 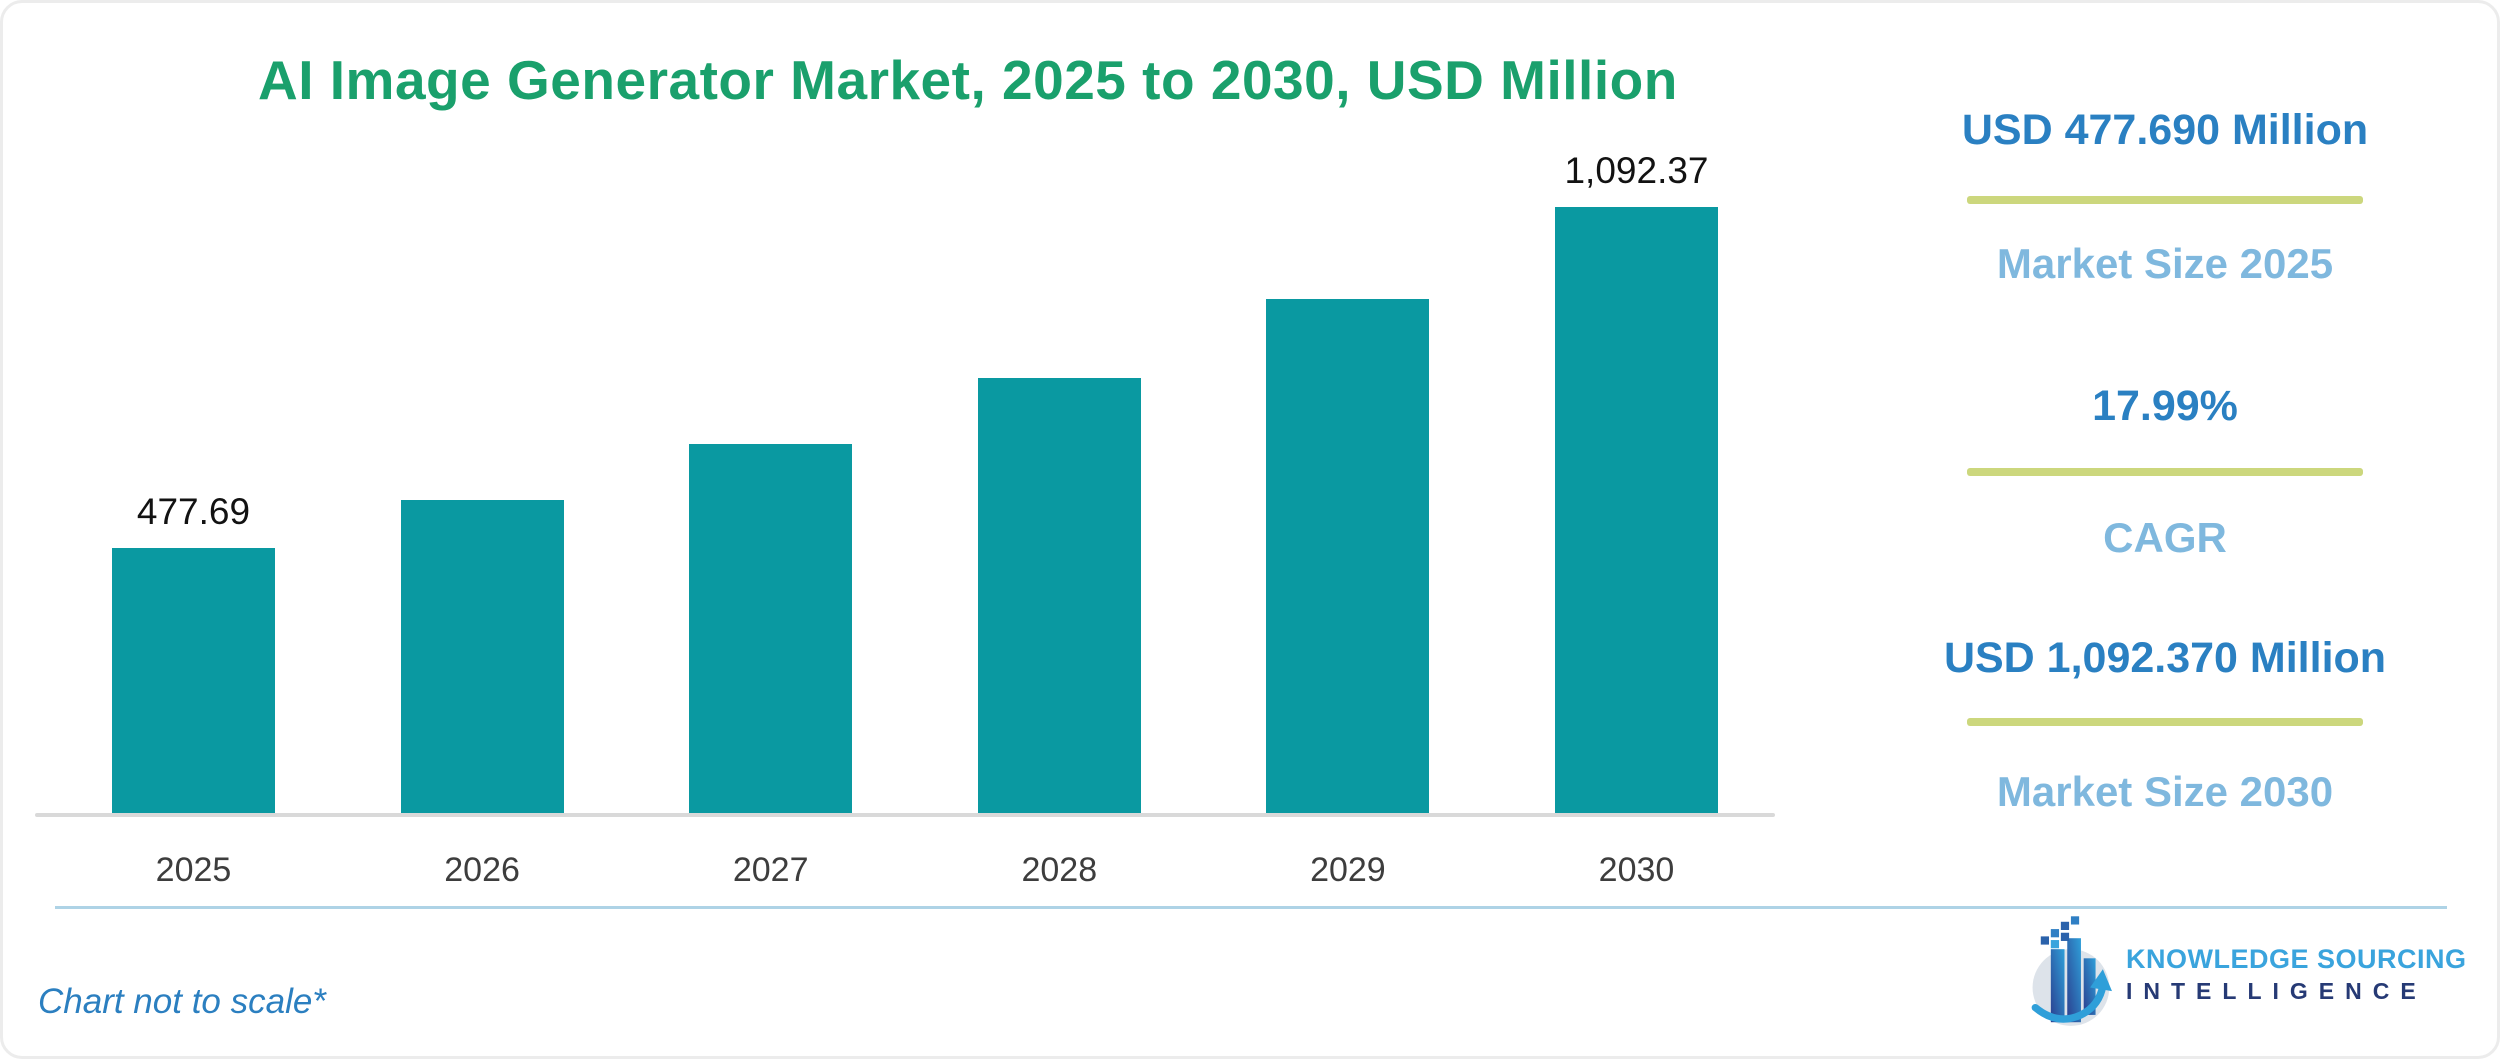 I want to click on logo-line1: KNOWLEDGE SOURCING, so click(x=2296, y=958).